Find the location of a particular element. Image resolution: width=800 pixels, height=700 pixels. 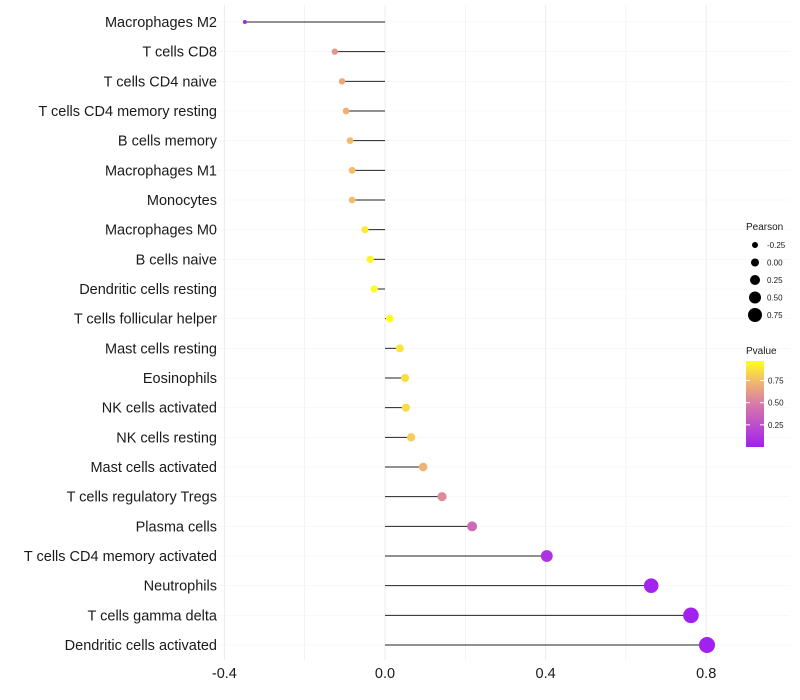

y-tick-label: Monocytes is located at coordinates (182, 201).